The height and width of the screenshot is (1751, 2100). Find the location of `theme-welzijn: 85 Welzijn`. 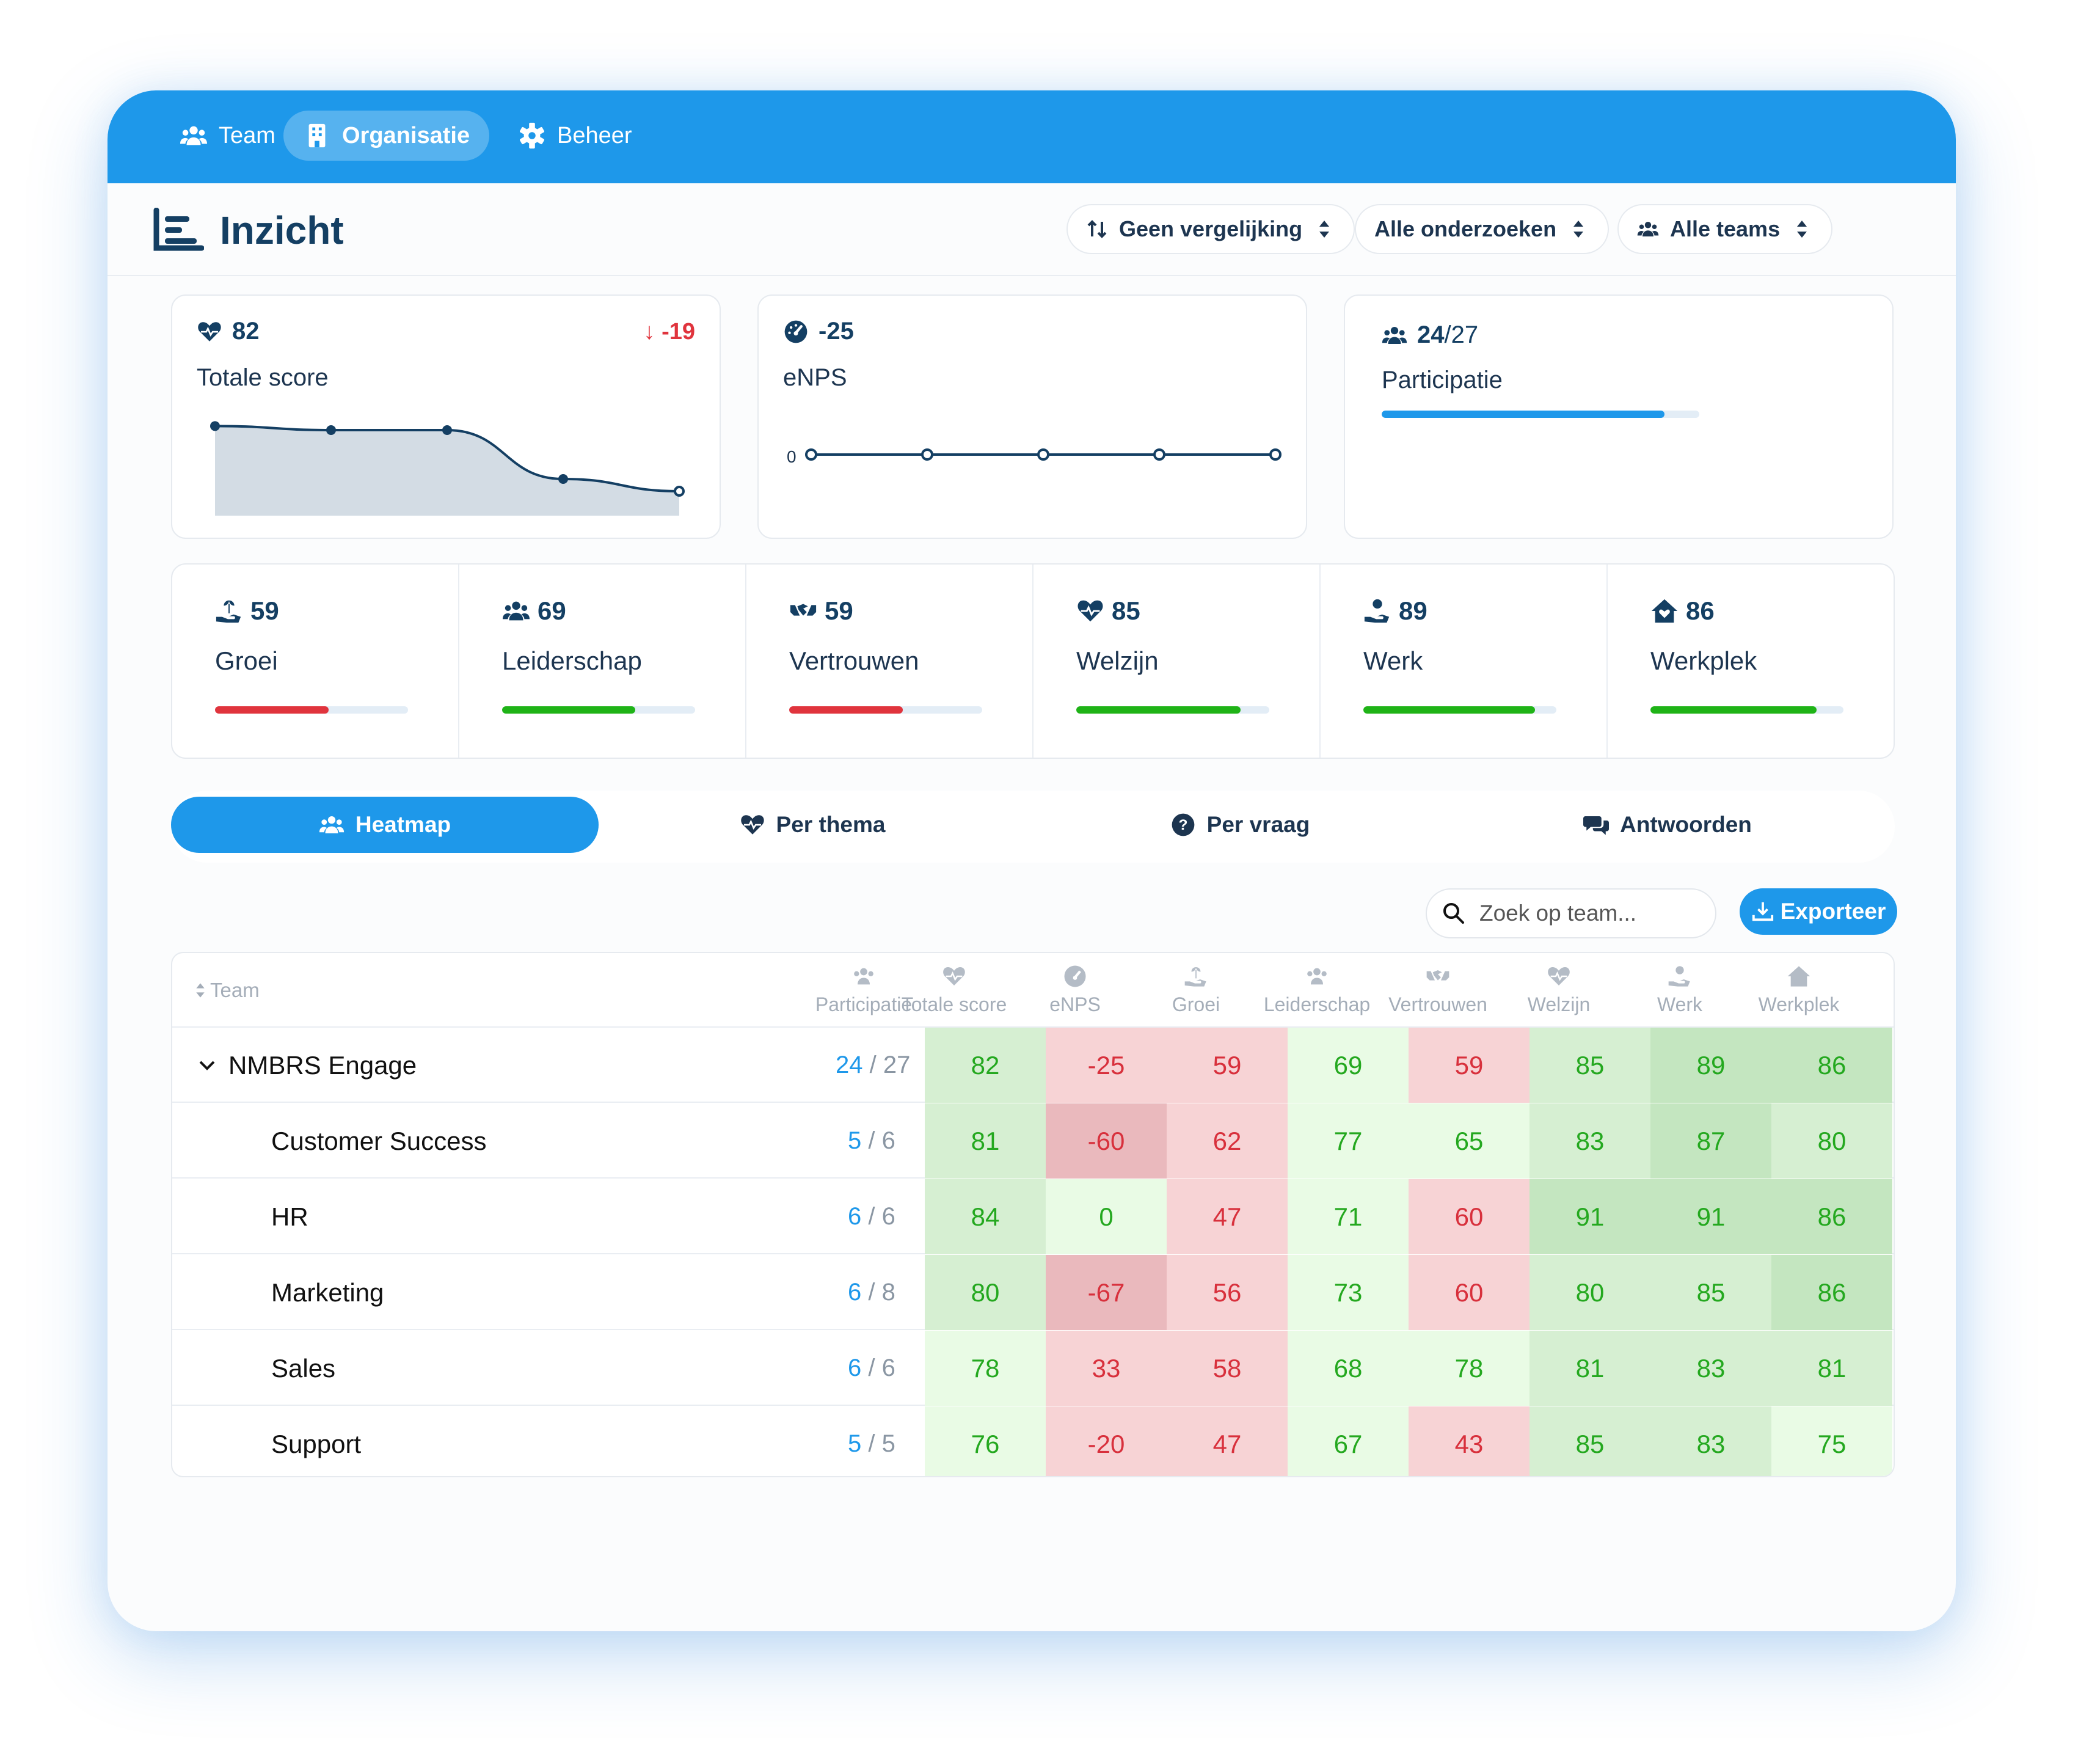

theme-welzijn: 85 Welzijn is located at coordinates (1178, 662).